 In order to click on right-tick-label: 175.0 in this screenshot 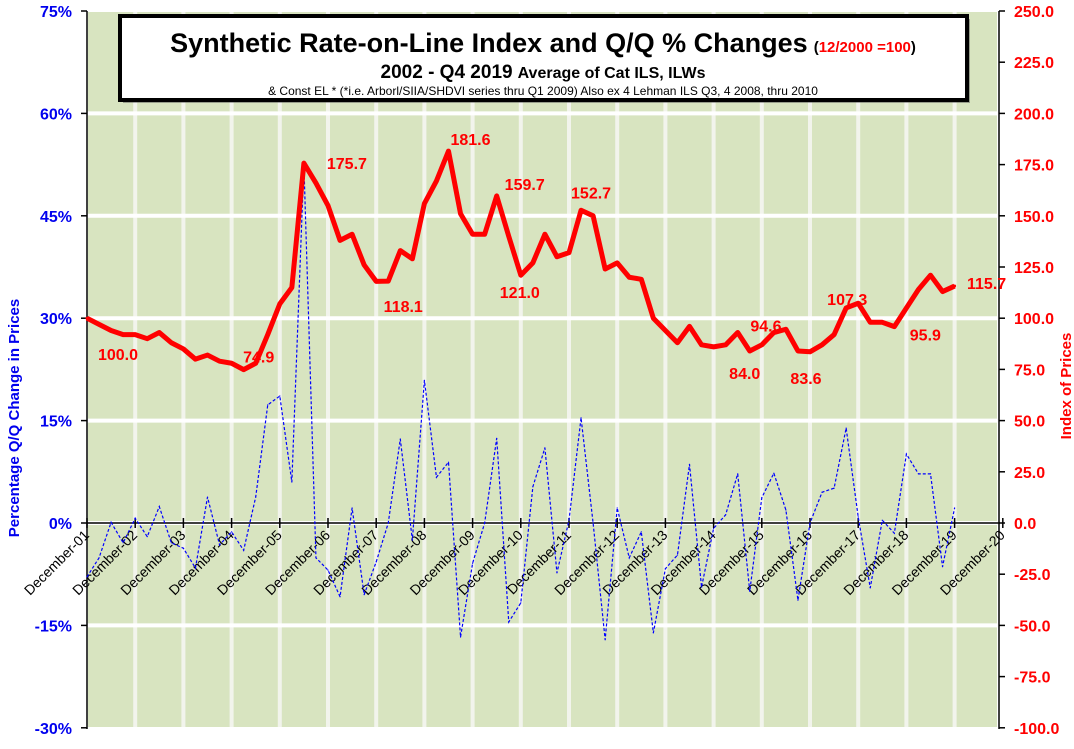, I will do `click(1034, 166)`.